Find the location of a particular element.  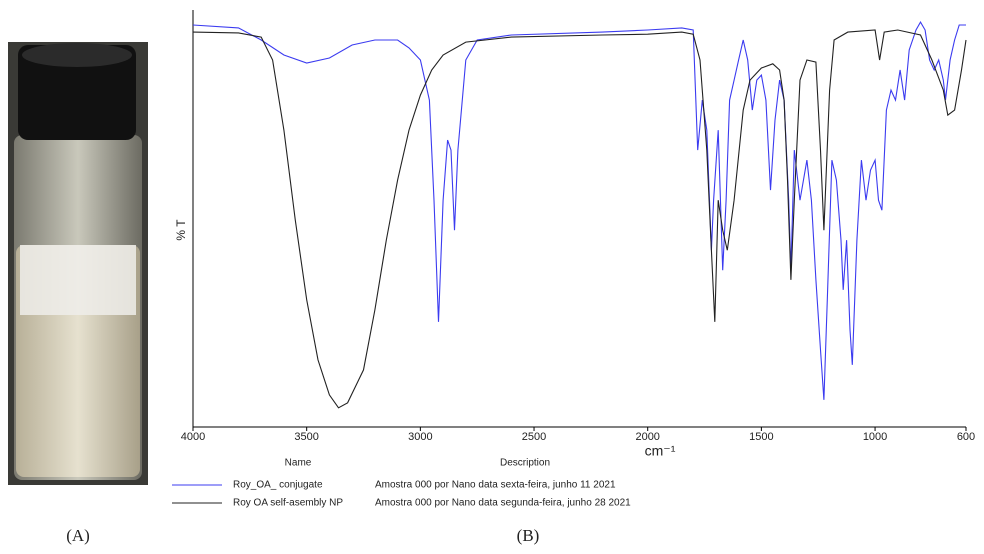

x-tick-label: 2500 is located at coordinates (534, 437).